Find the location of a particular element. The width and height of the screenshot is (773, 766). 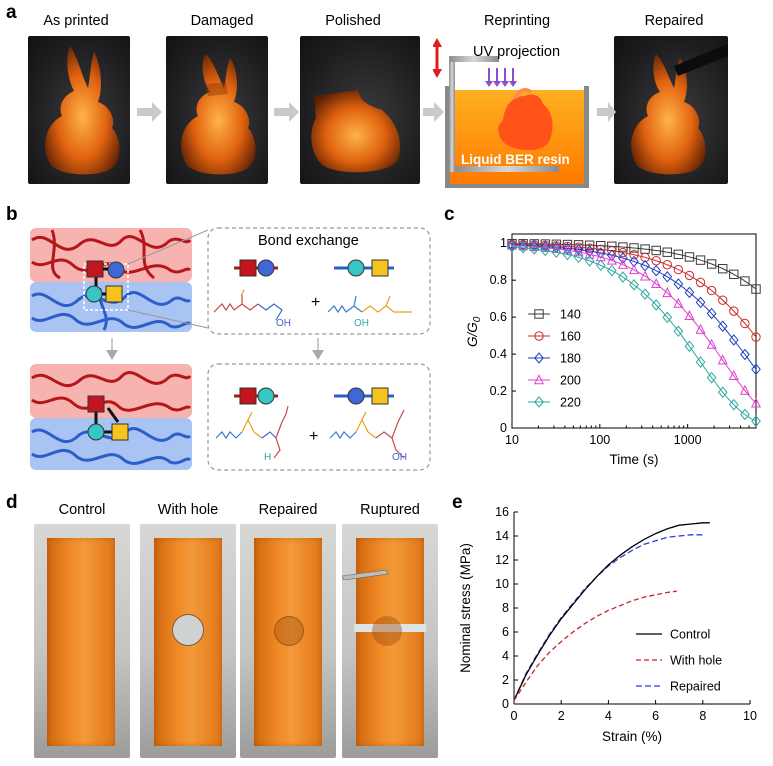

panel-d-label: d is located at coordinates (12, 502).